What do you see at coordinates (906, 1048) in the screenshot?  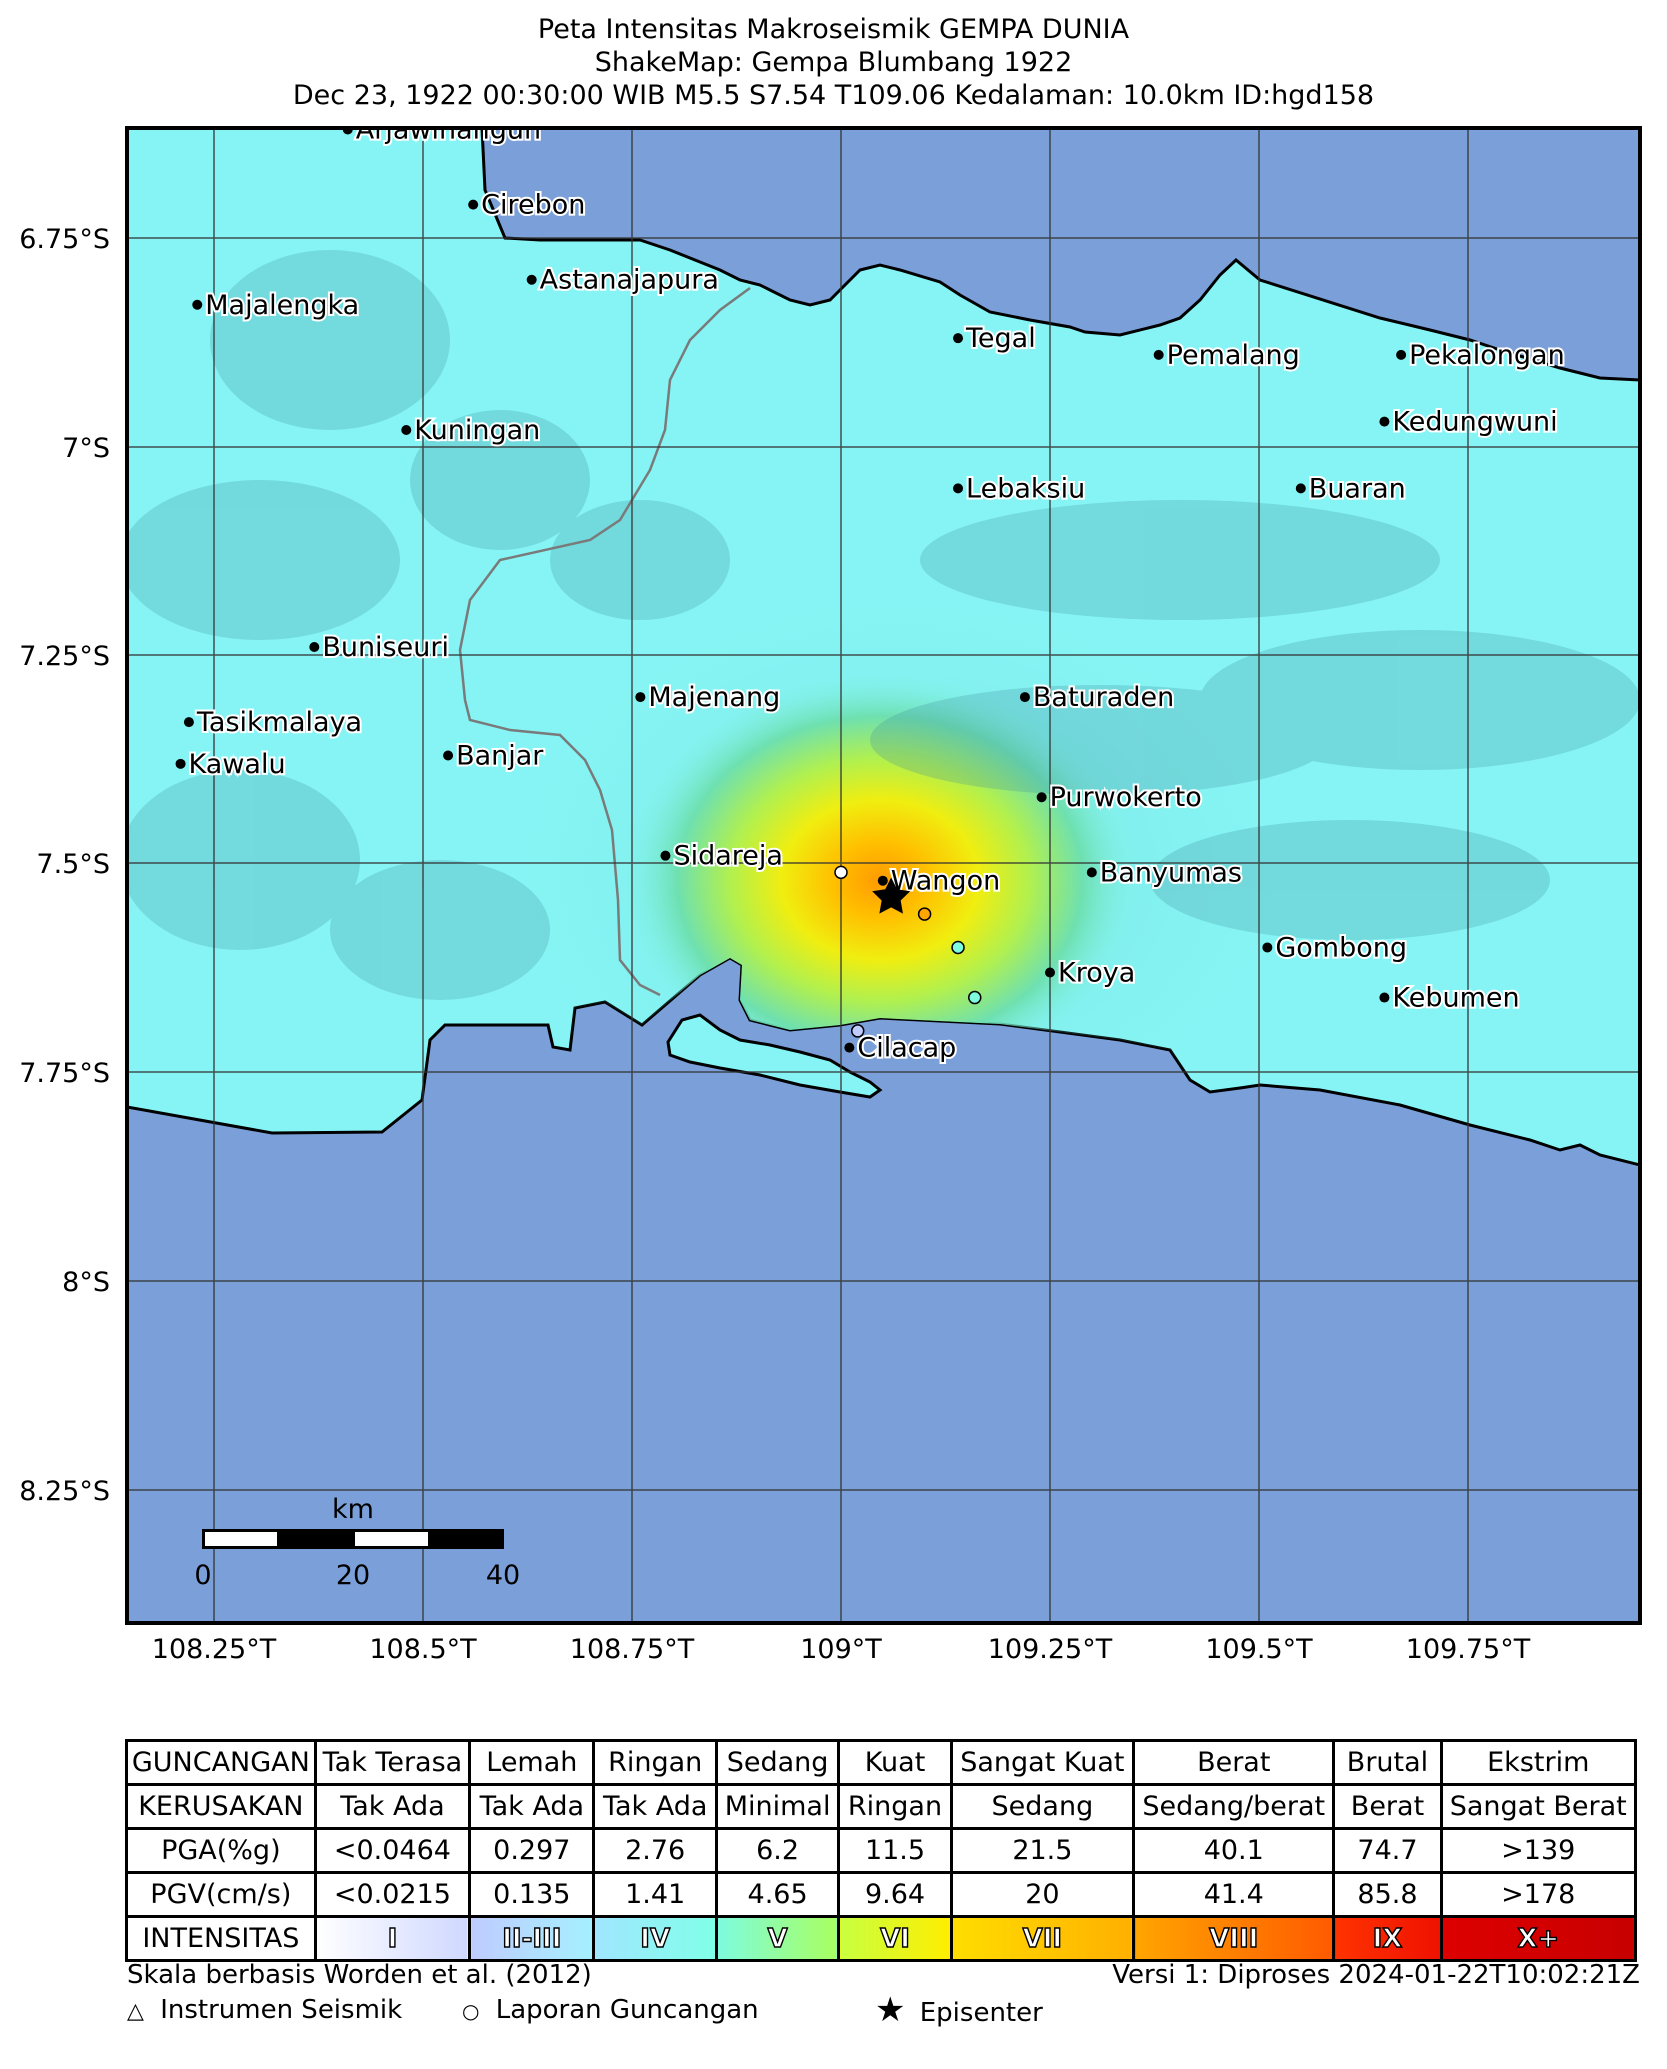 I see `city-label: Cilacap` at bounding box center [906, 1048].